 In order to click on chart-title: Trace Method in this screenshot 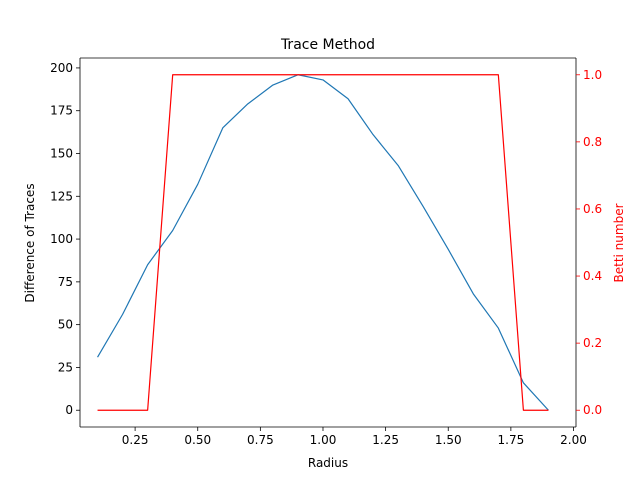, I will do `click(327, 45)`.